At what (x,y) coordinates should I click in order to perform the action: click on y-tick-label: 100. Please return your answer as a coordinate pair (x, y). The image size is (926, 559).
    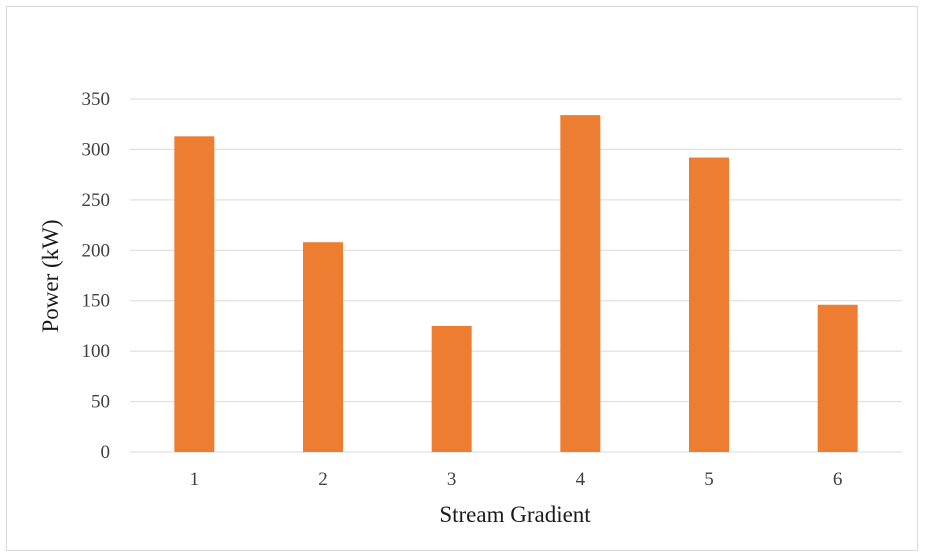
    Looking at the image, I should click on (96, 351).